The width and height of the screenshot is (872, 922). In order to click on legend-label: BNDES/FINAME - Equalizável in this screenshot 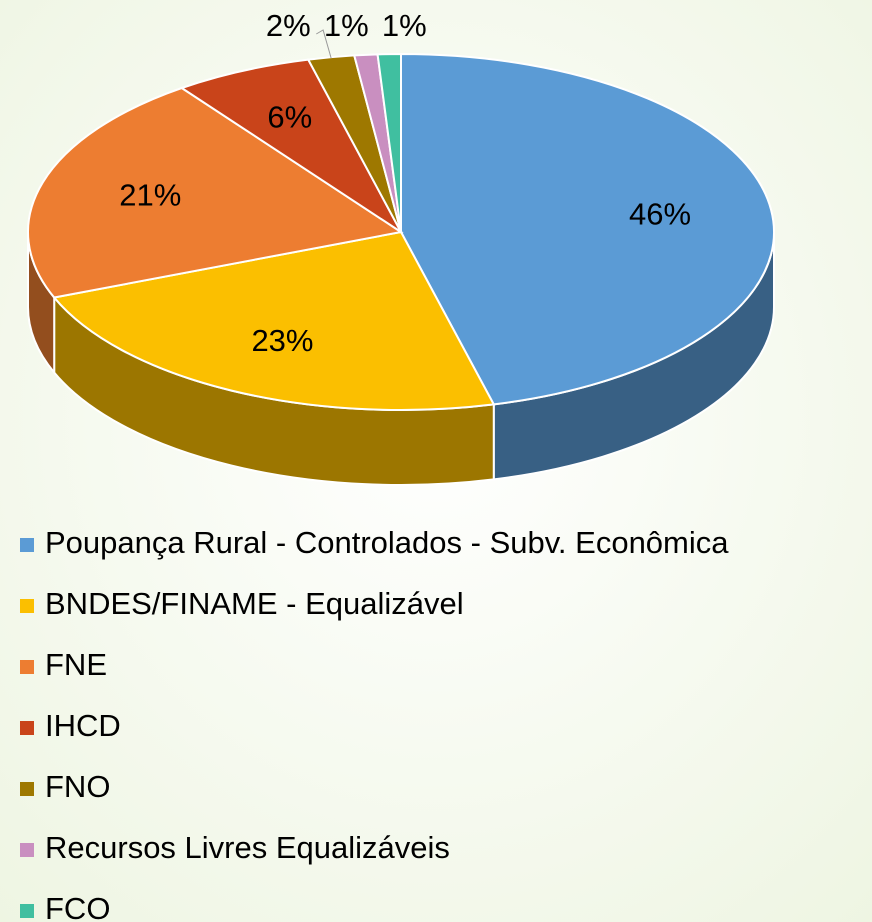, I will do `click(254, 603)`.